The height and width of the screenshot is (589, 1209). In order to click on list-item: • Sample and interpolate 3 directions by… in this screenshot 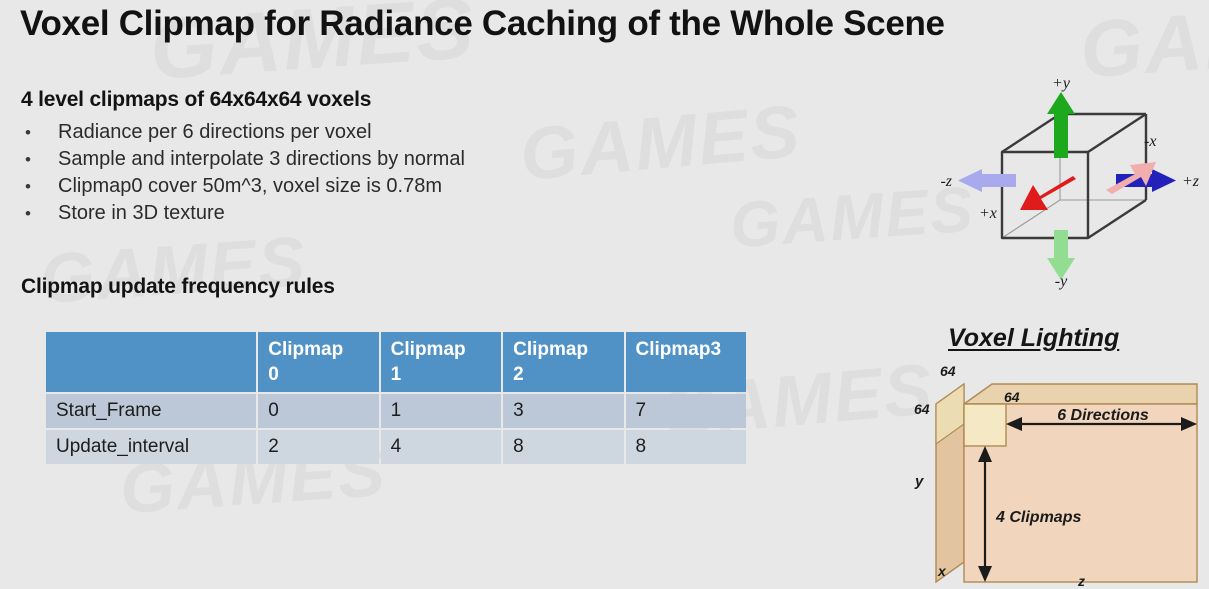, I will do `click(243, 159)`.